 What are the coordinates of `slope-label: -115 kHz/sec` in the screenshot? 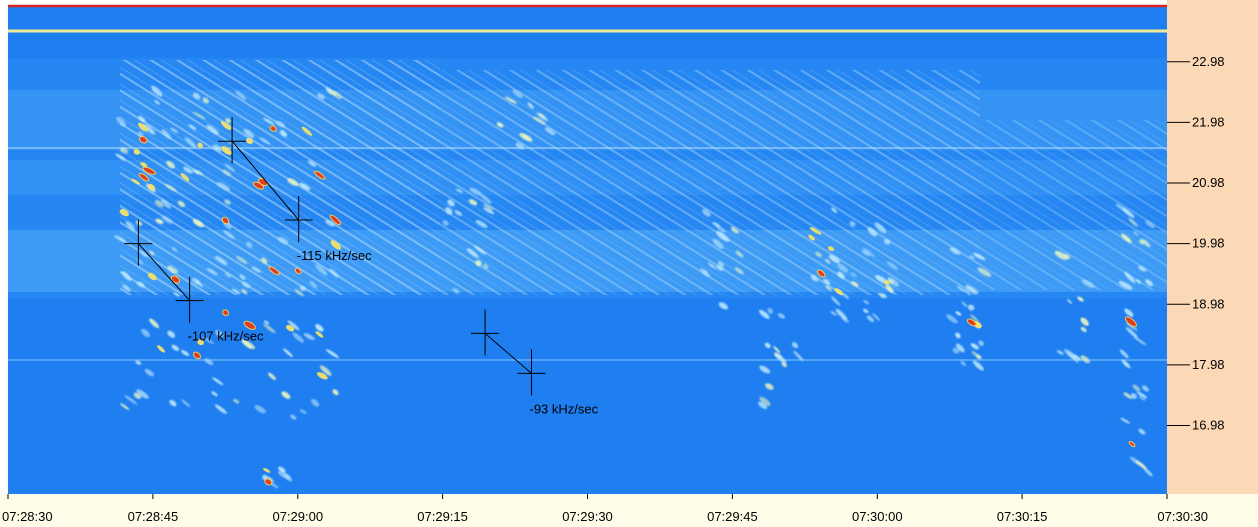 It's located at (334, 255).